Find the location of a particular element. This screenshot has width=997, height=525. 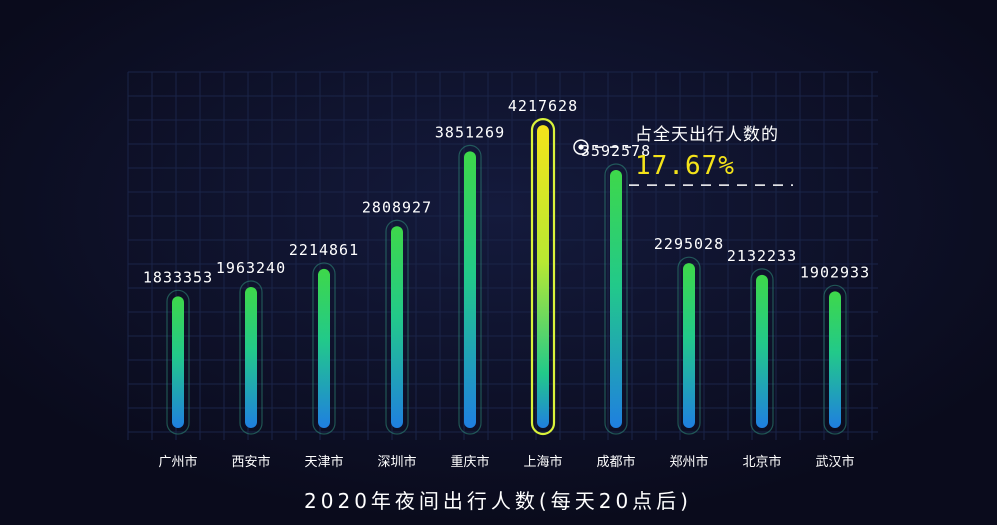

bar-value-label: 3851269 is located at coordinates (470, 132).